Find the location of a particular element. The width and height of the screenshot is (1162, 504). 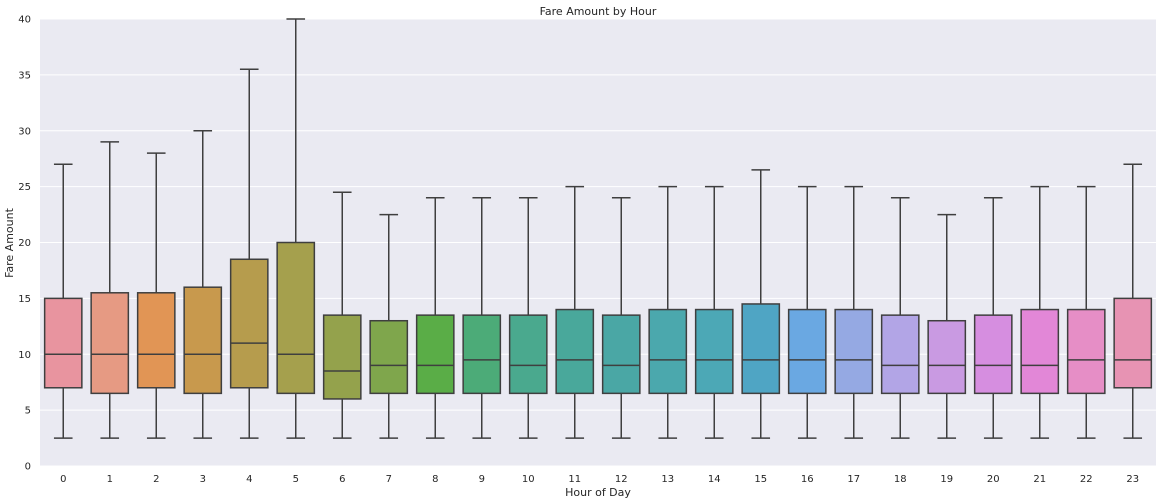

y-tick-label: 5 is located at coordinates (28, 411).